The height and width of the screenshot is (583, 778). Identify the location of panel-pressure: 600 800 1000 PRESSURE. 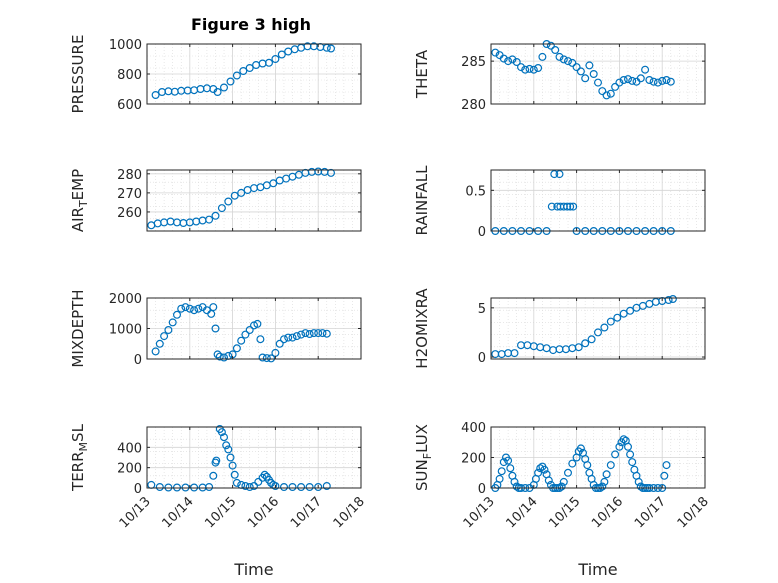
(215, 74).